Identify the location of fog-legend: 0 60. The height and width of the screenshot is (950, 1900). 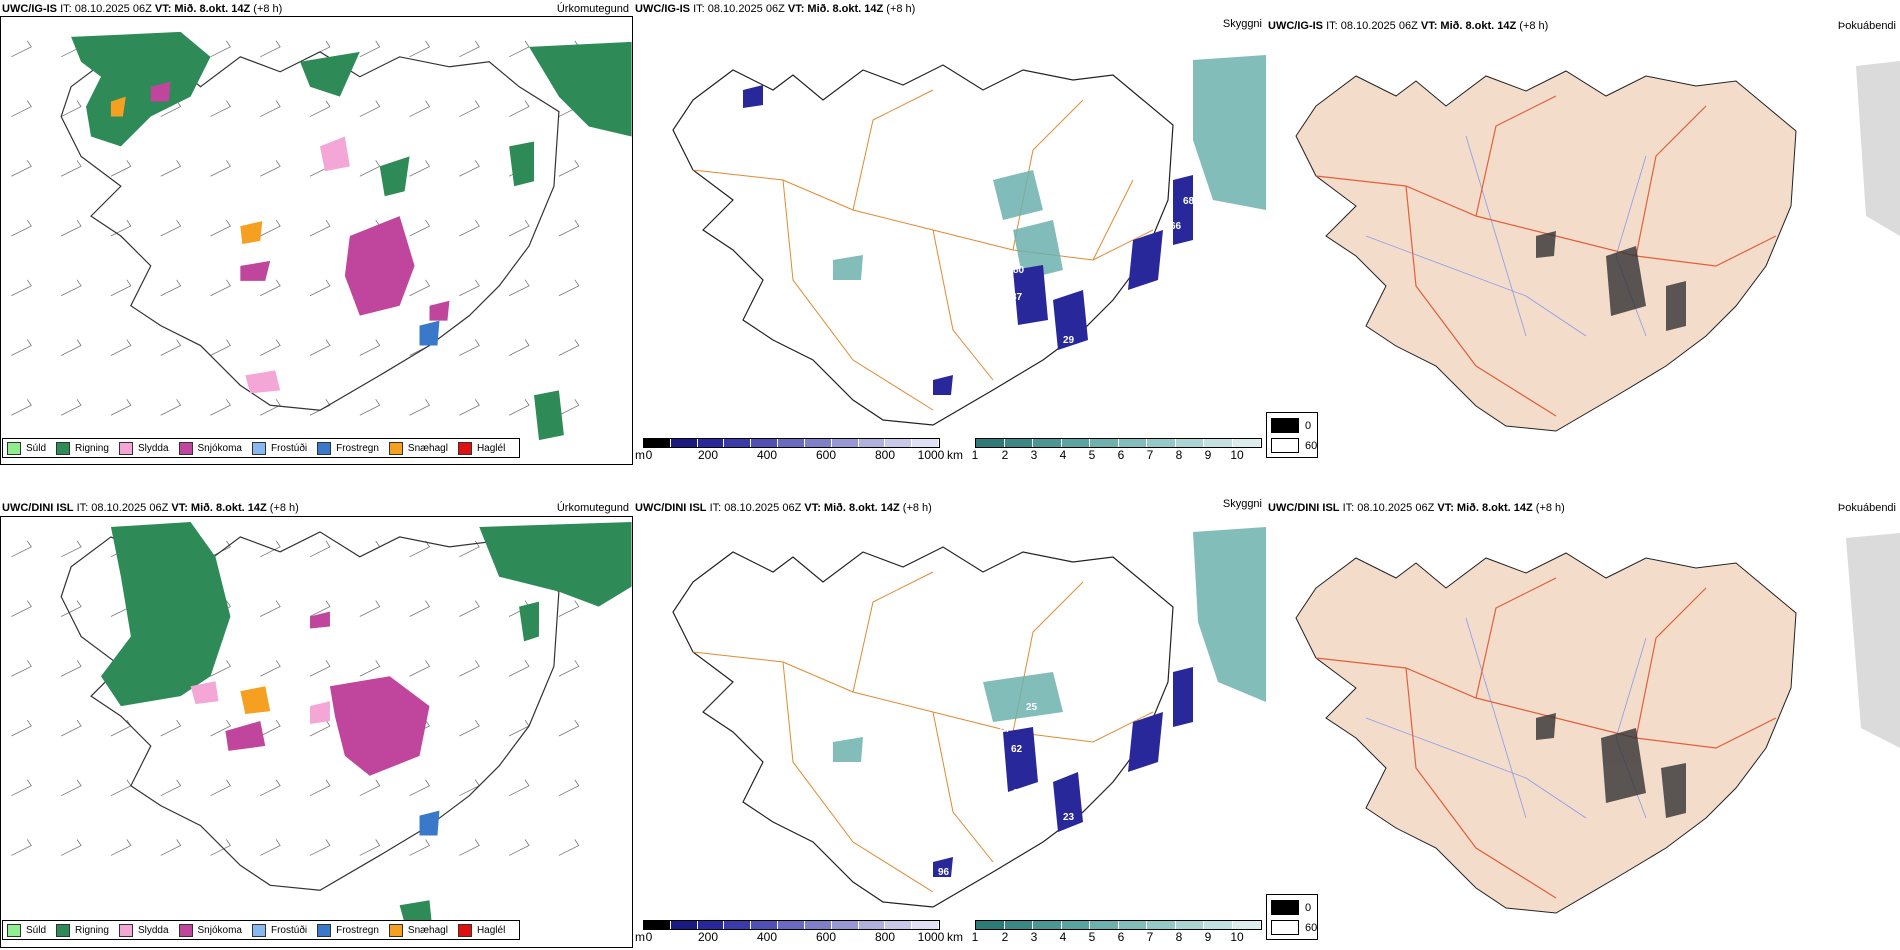
(1292, 917).